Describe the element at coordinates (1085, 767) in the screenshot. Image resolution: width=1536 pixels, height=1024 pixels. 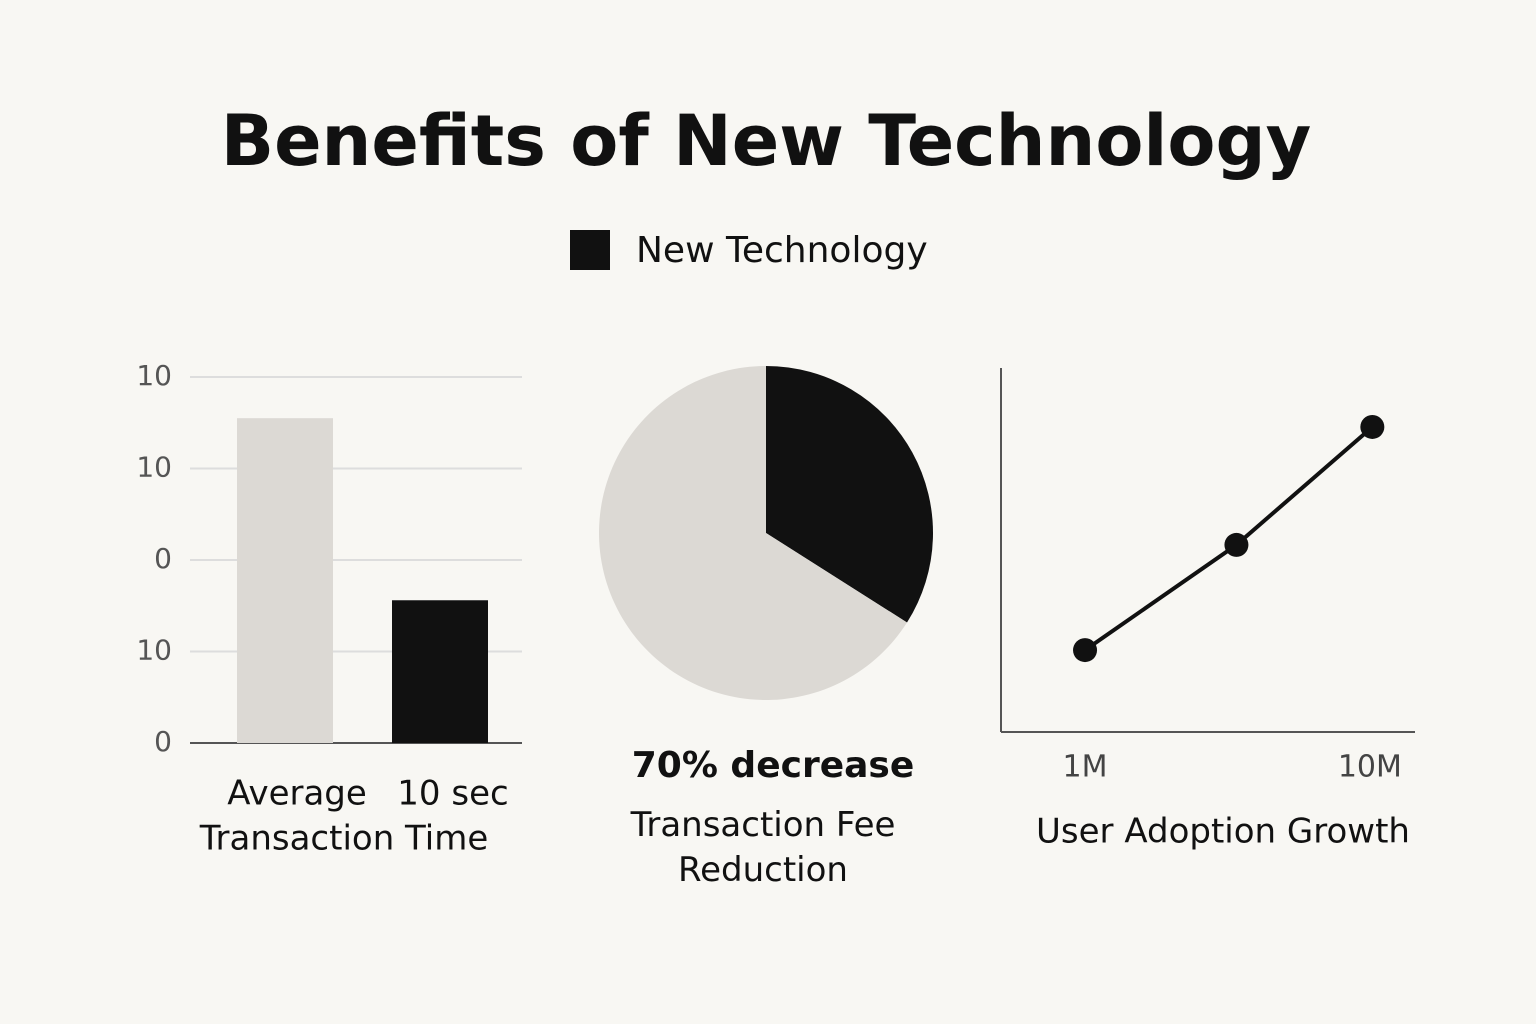
I see `x-tick-label: 1M` at that location.